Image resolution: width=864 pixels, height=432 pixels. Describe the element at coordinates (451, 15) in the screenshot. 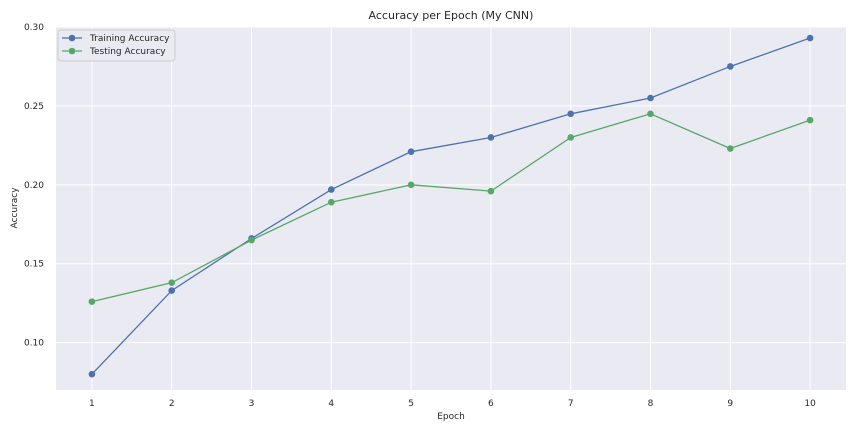

I see `chart-title: Accuracy per Epoch (My CNN)` at that location.